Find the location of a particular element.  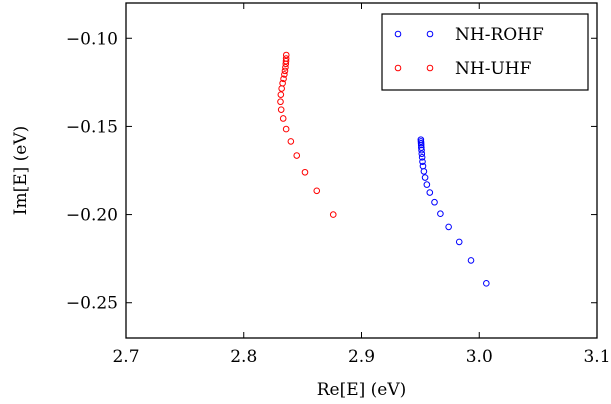

y-tick-label: −0.15 is located at coordinates (92, 127).